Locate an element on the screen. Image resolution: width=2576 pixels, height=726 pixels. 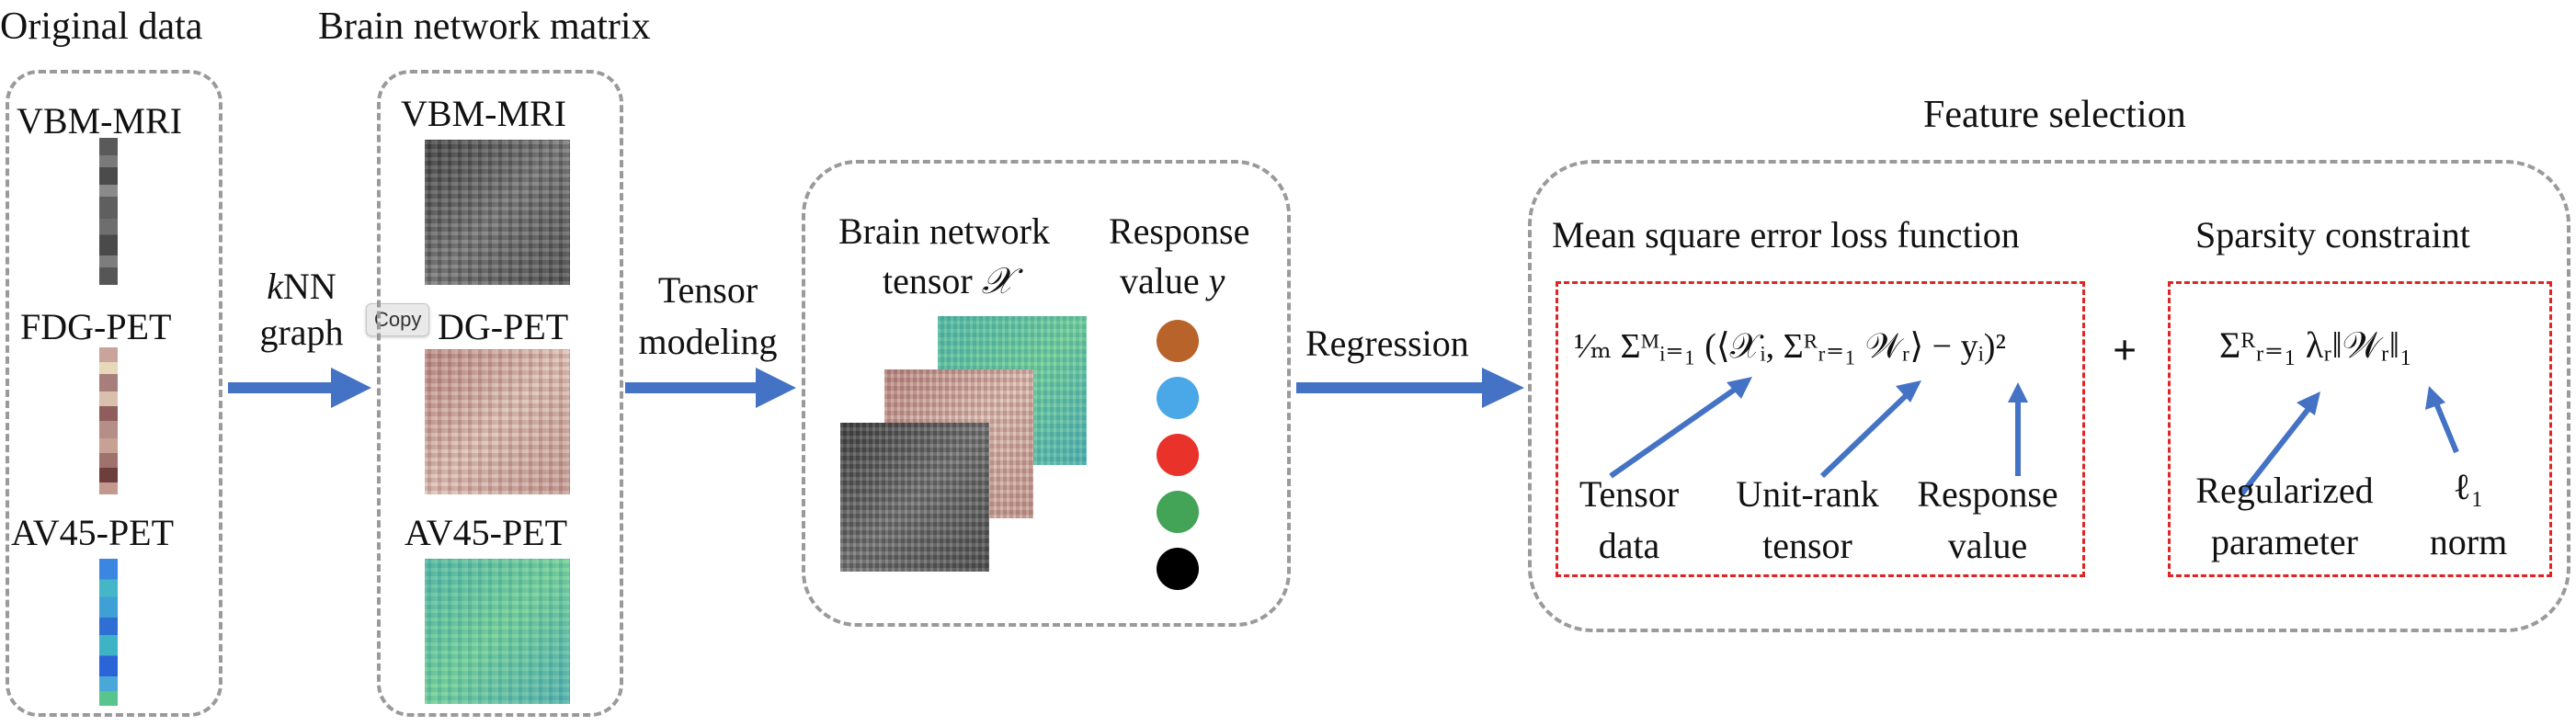
vbm-feature-bar is located at coordinates (108, 211).